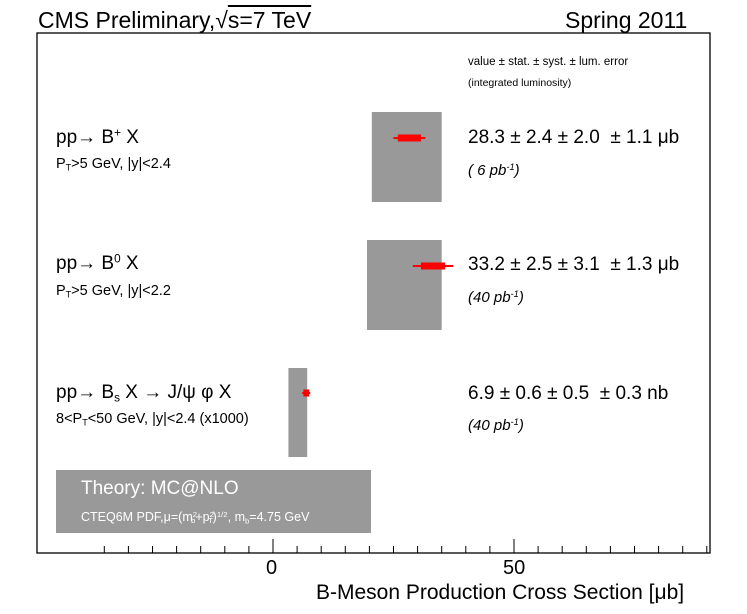  Describe the element at coordinates (548, 62) in the screenshot. I see `legend-header-line1: value ± stat. ± syst. ± lum. error` at that location.